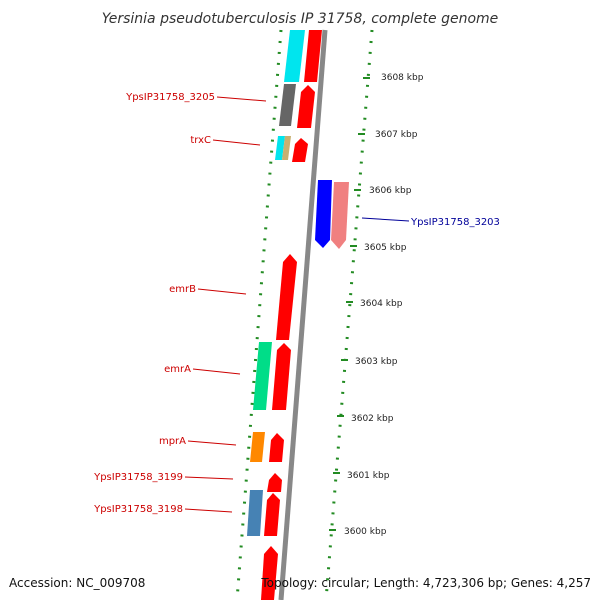 Image resolution: width=600 pixels, height=600 pixels. Describe the element at coordinates (390, 191) in the screenshot. I see `tick-label: 3606 kbp` at that location.